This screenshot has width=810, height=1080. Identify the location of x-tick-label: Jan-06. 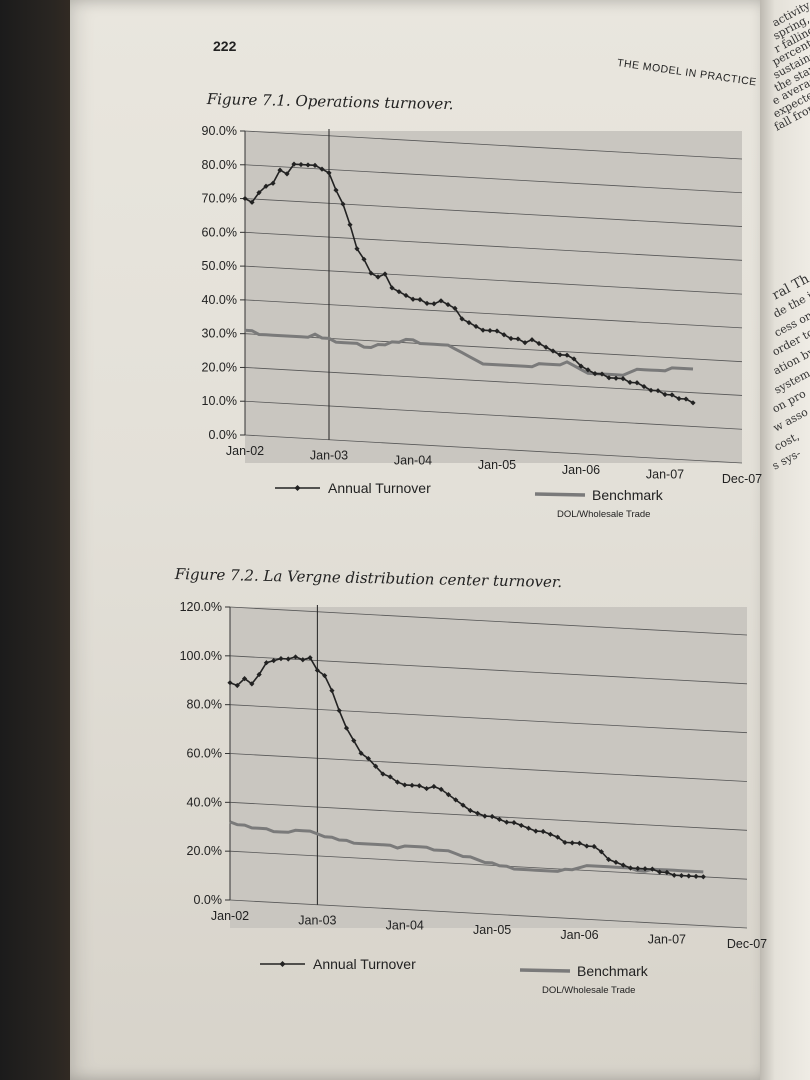
(581, 470).